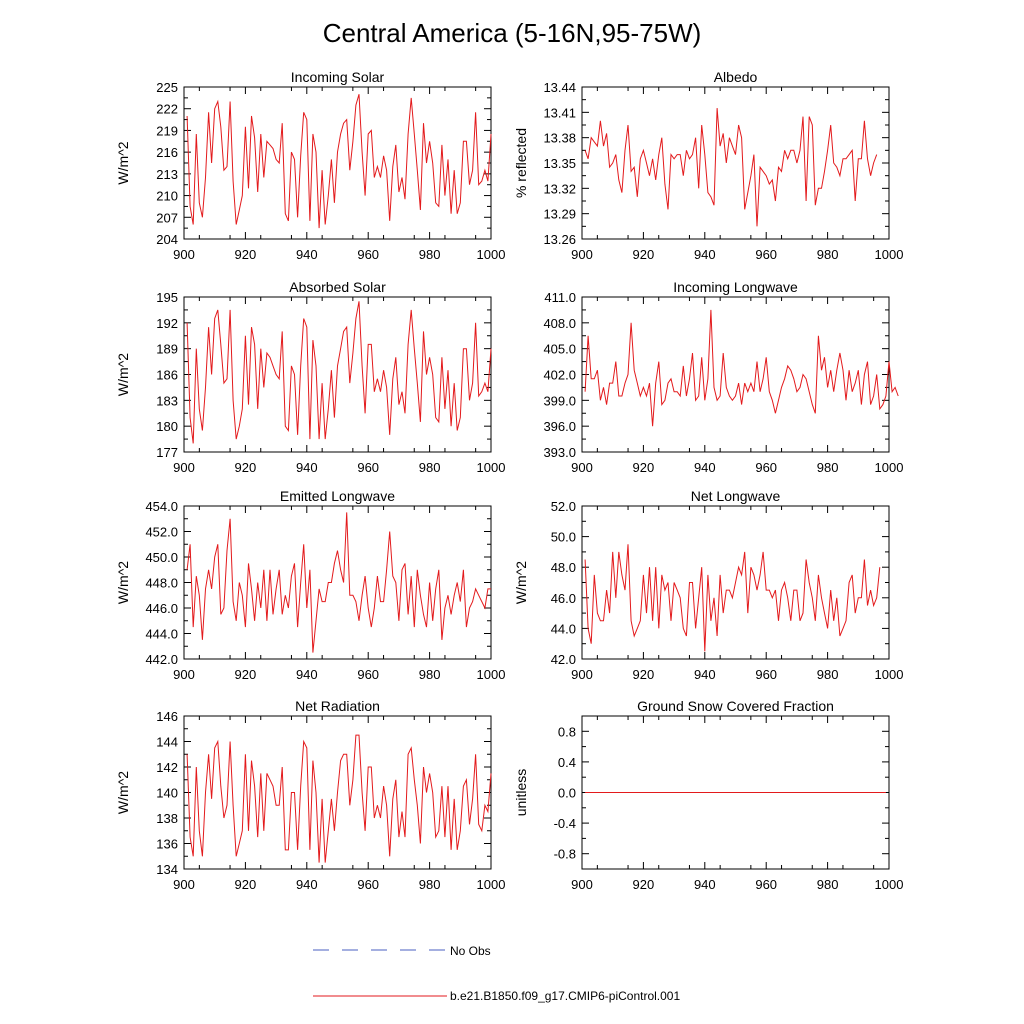  What do you see at coordinates (167, 452) in the screenshot?
I see `y-tick-label: 177` at bounding box center [167, 452].